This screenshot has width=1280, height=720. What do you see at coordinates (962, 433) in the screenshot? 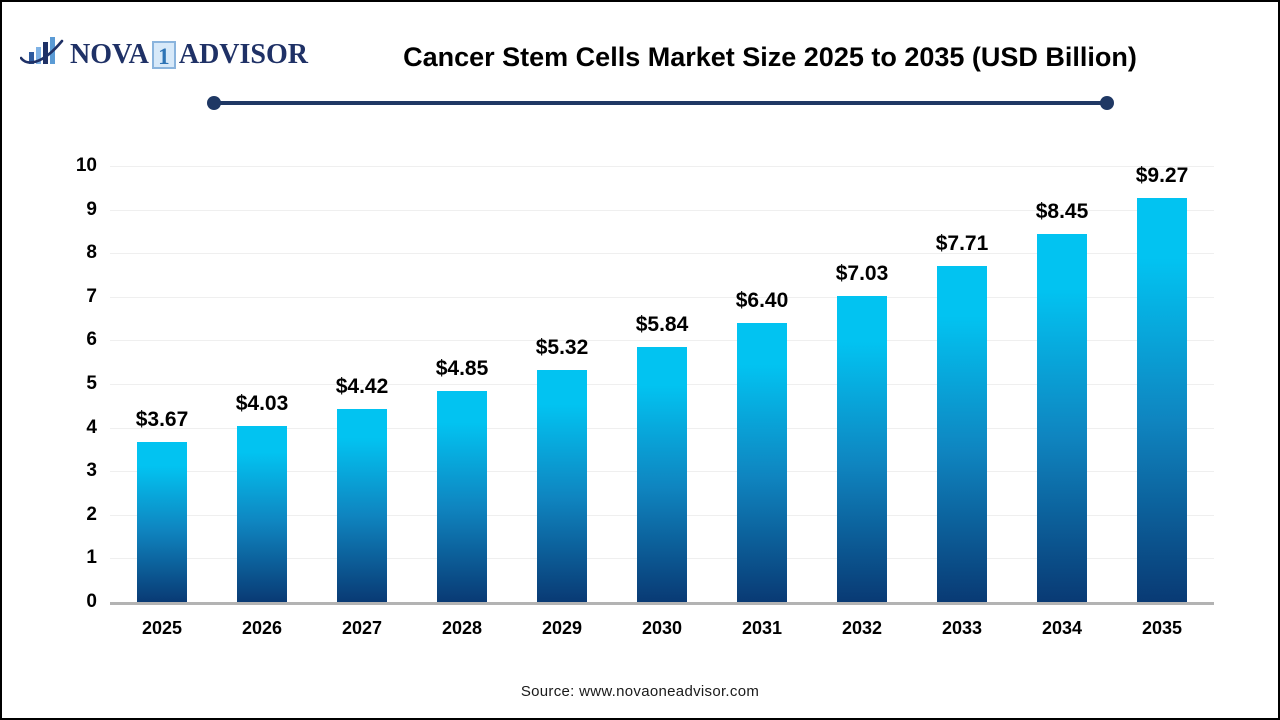
I see `bar-2033` at bounding box center [962, 433].